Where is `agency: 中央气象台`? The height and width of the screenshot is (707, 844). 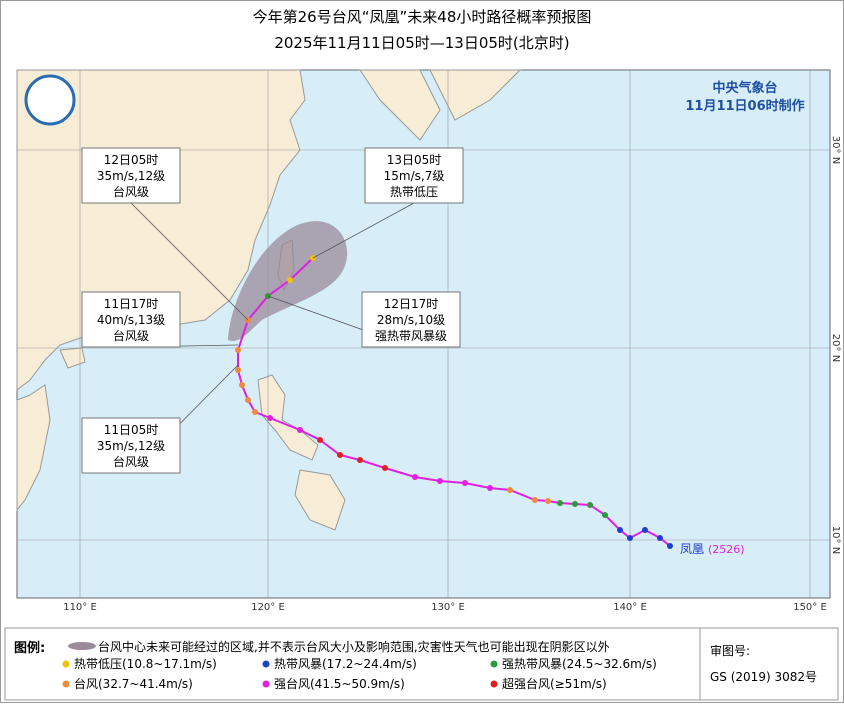 agency: 中央气象台 is located at coordinates (744, 88).